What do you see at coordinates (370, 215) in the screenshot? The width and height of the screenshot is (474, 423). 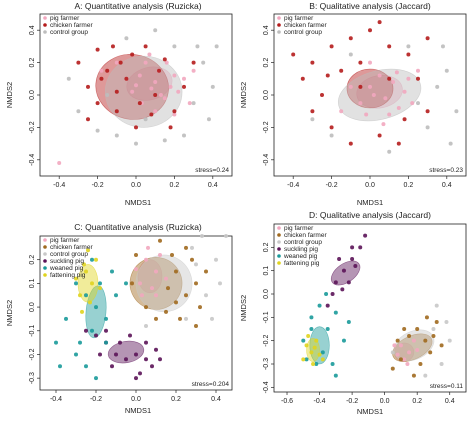 I see `panel-title: D: Qualitative analysis (Jaccard)` at bounding box center [370, 215].